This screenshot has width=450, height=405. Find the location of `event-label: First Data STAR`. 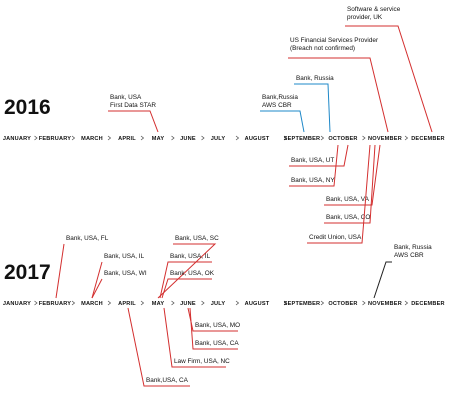

event-label: First Data STAR is located at coordinates (133, 105).